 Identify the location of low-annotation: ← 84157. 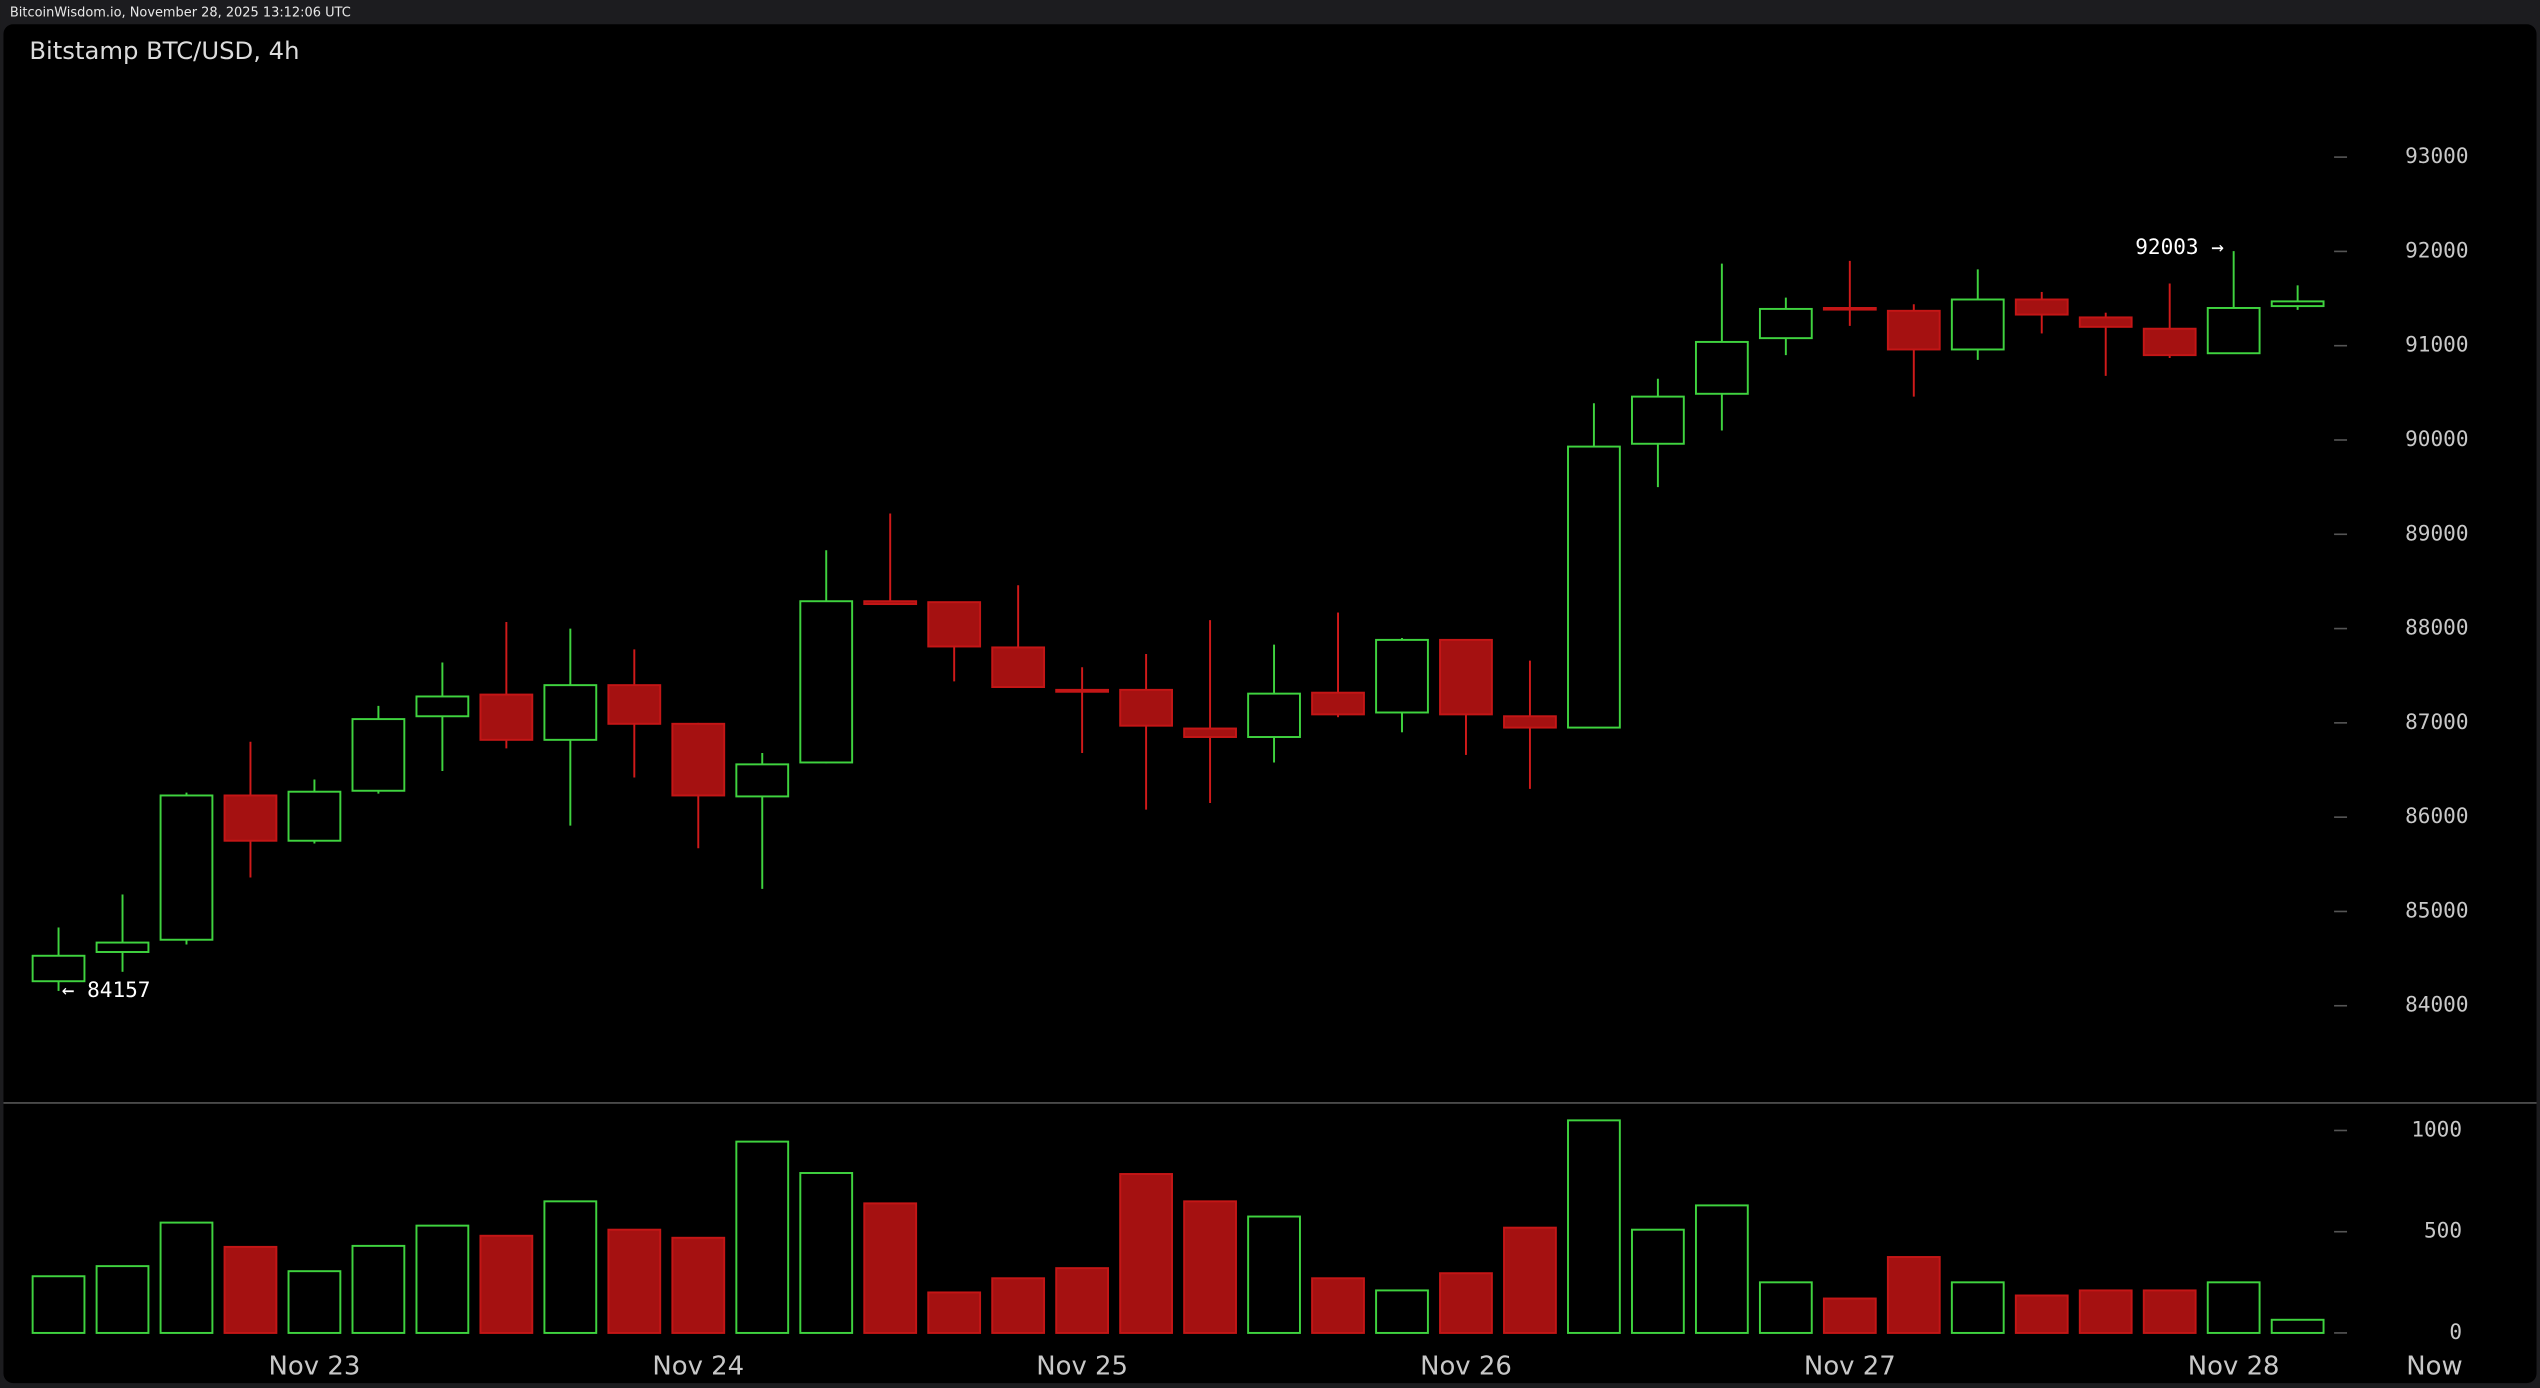
(106, 989).